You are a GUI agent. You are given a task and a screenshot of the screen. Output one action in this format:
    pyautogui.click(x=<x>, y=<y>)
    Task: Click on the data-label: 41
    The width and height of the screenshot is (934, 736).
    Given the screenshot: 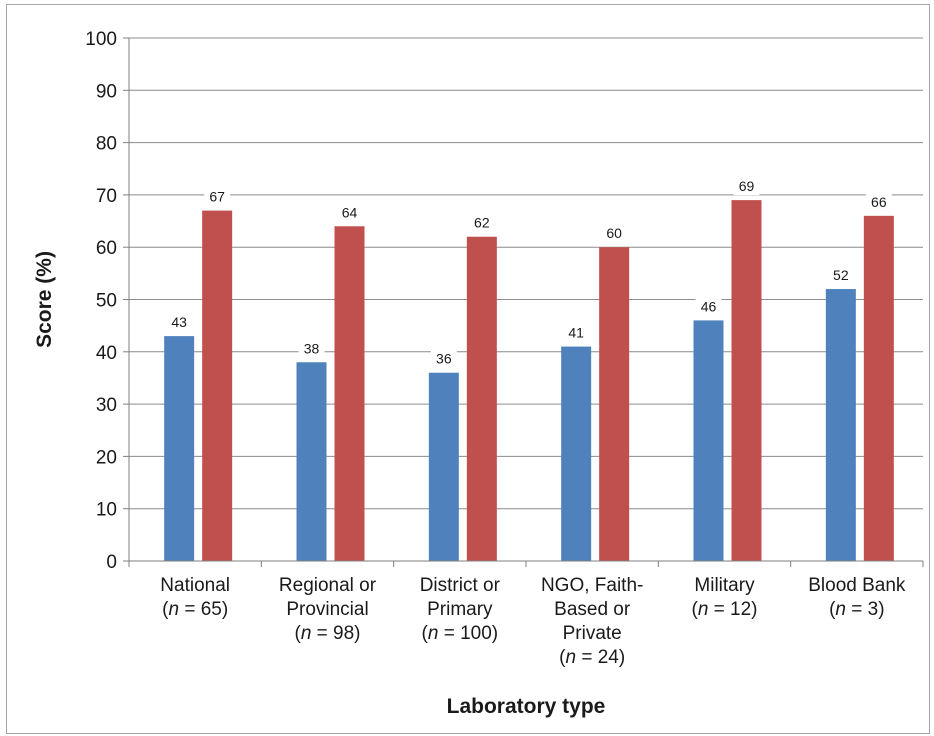 What is the action you would take?
    pyautogui.click(x=576, y=333)
    